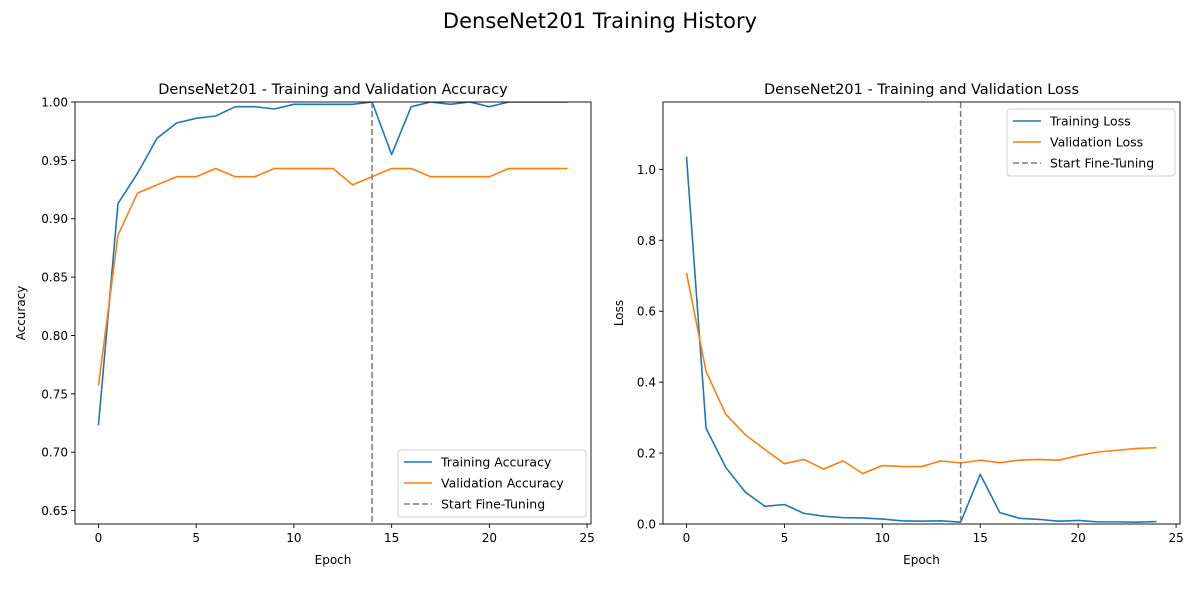 This screenshot has height=600, width=1200. What do you see at coordinates (619, 313) in the screenshot?
I see `y-axis-label: Loss` at bounding box center [619, 313].